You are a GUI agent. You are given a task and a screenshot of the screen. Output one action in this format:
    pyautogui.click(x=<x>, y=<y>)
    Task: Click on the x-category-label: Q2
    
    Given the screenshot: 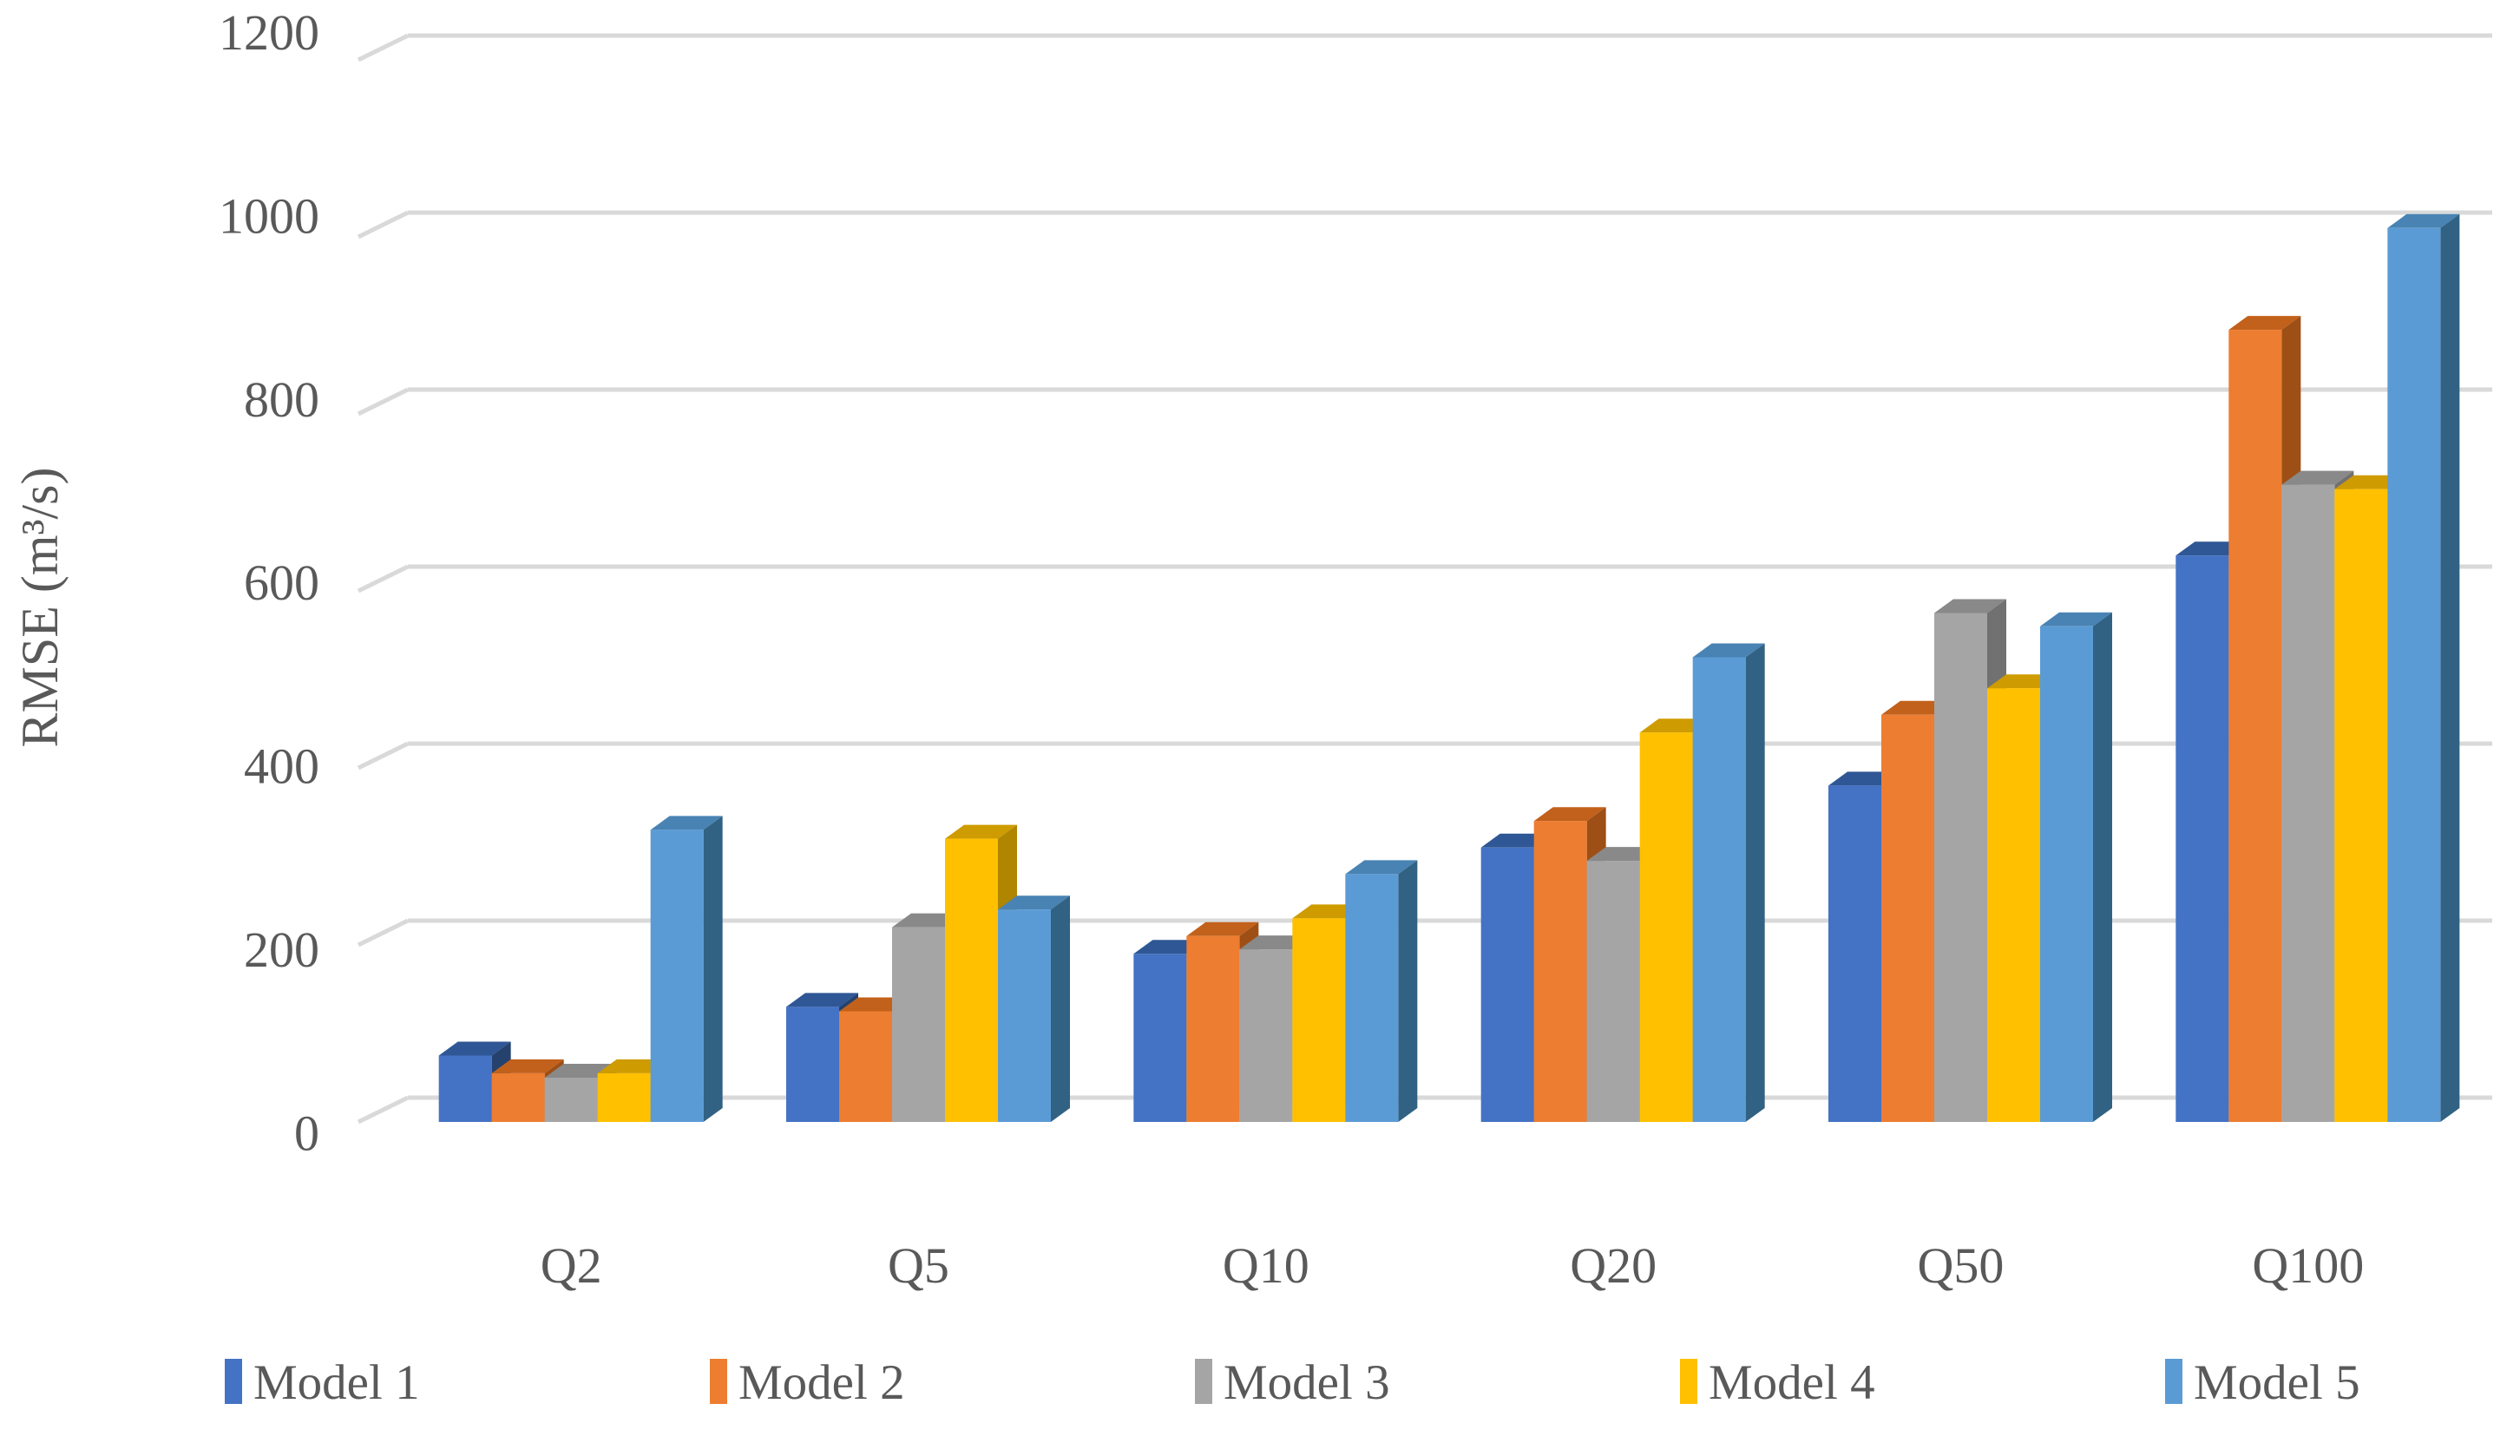 What is the action you would take?
    pyautogui.click(x=571, y=1265)
    